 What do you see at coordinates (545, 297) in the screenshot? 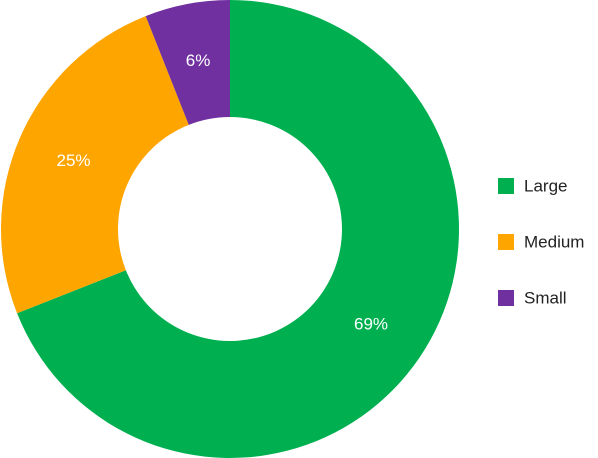
I see `legend-label: Small` at bounding box center [545, 297].